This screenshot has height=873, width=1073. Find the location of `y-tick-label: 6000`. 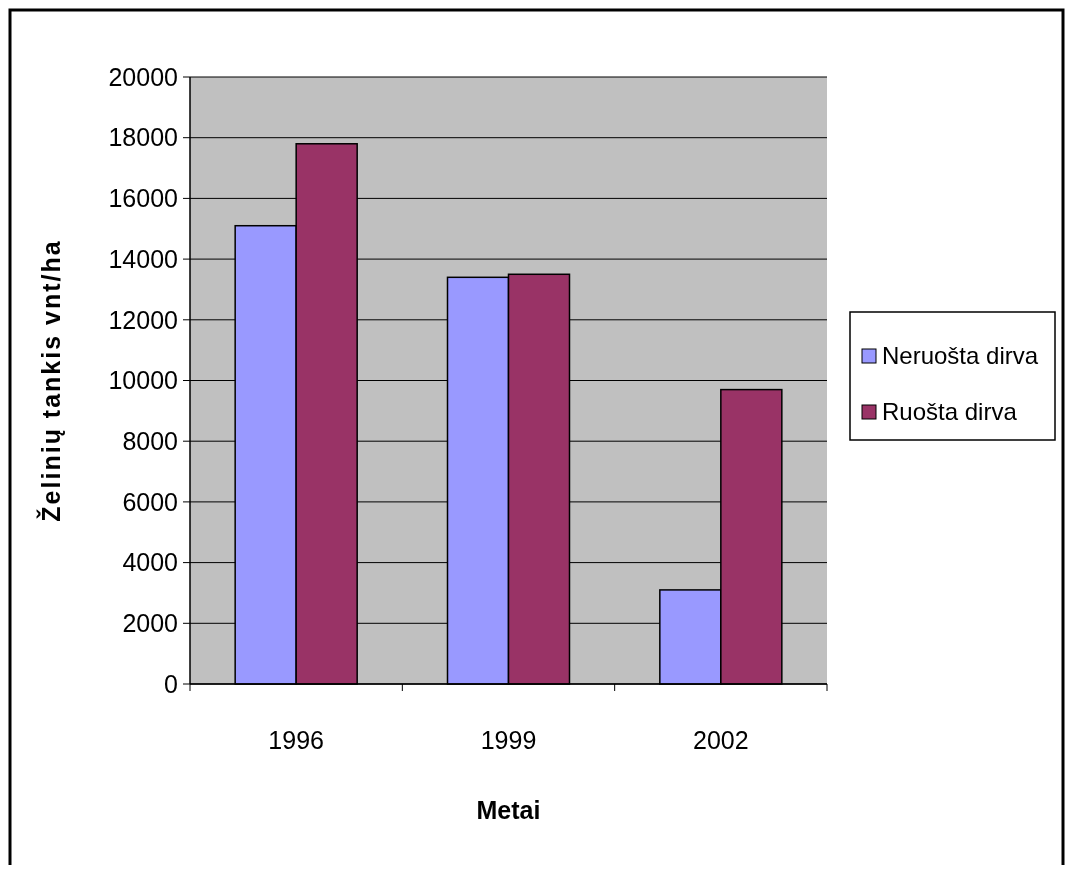

y-tick-label: 6000 is located at coordinates (150, 501).